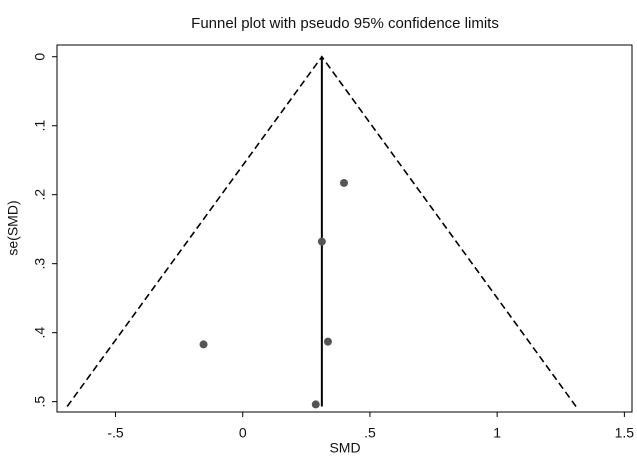  Describe the element at coordinates (40, 57) in the screenshot. I see `y-tick-label: 0` at that location.